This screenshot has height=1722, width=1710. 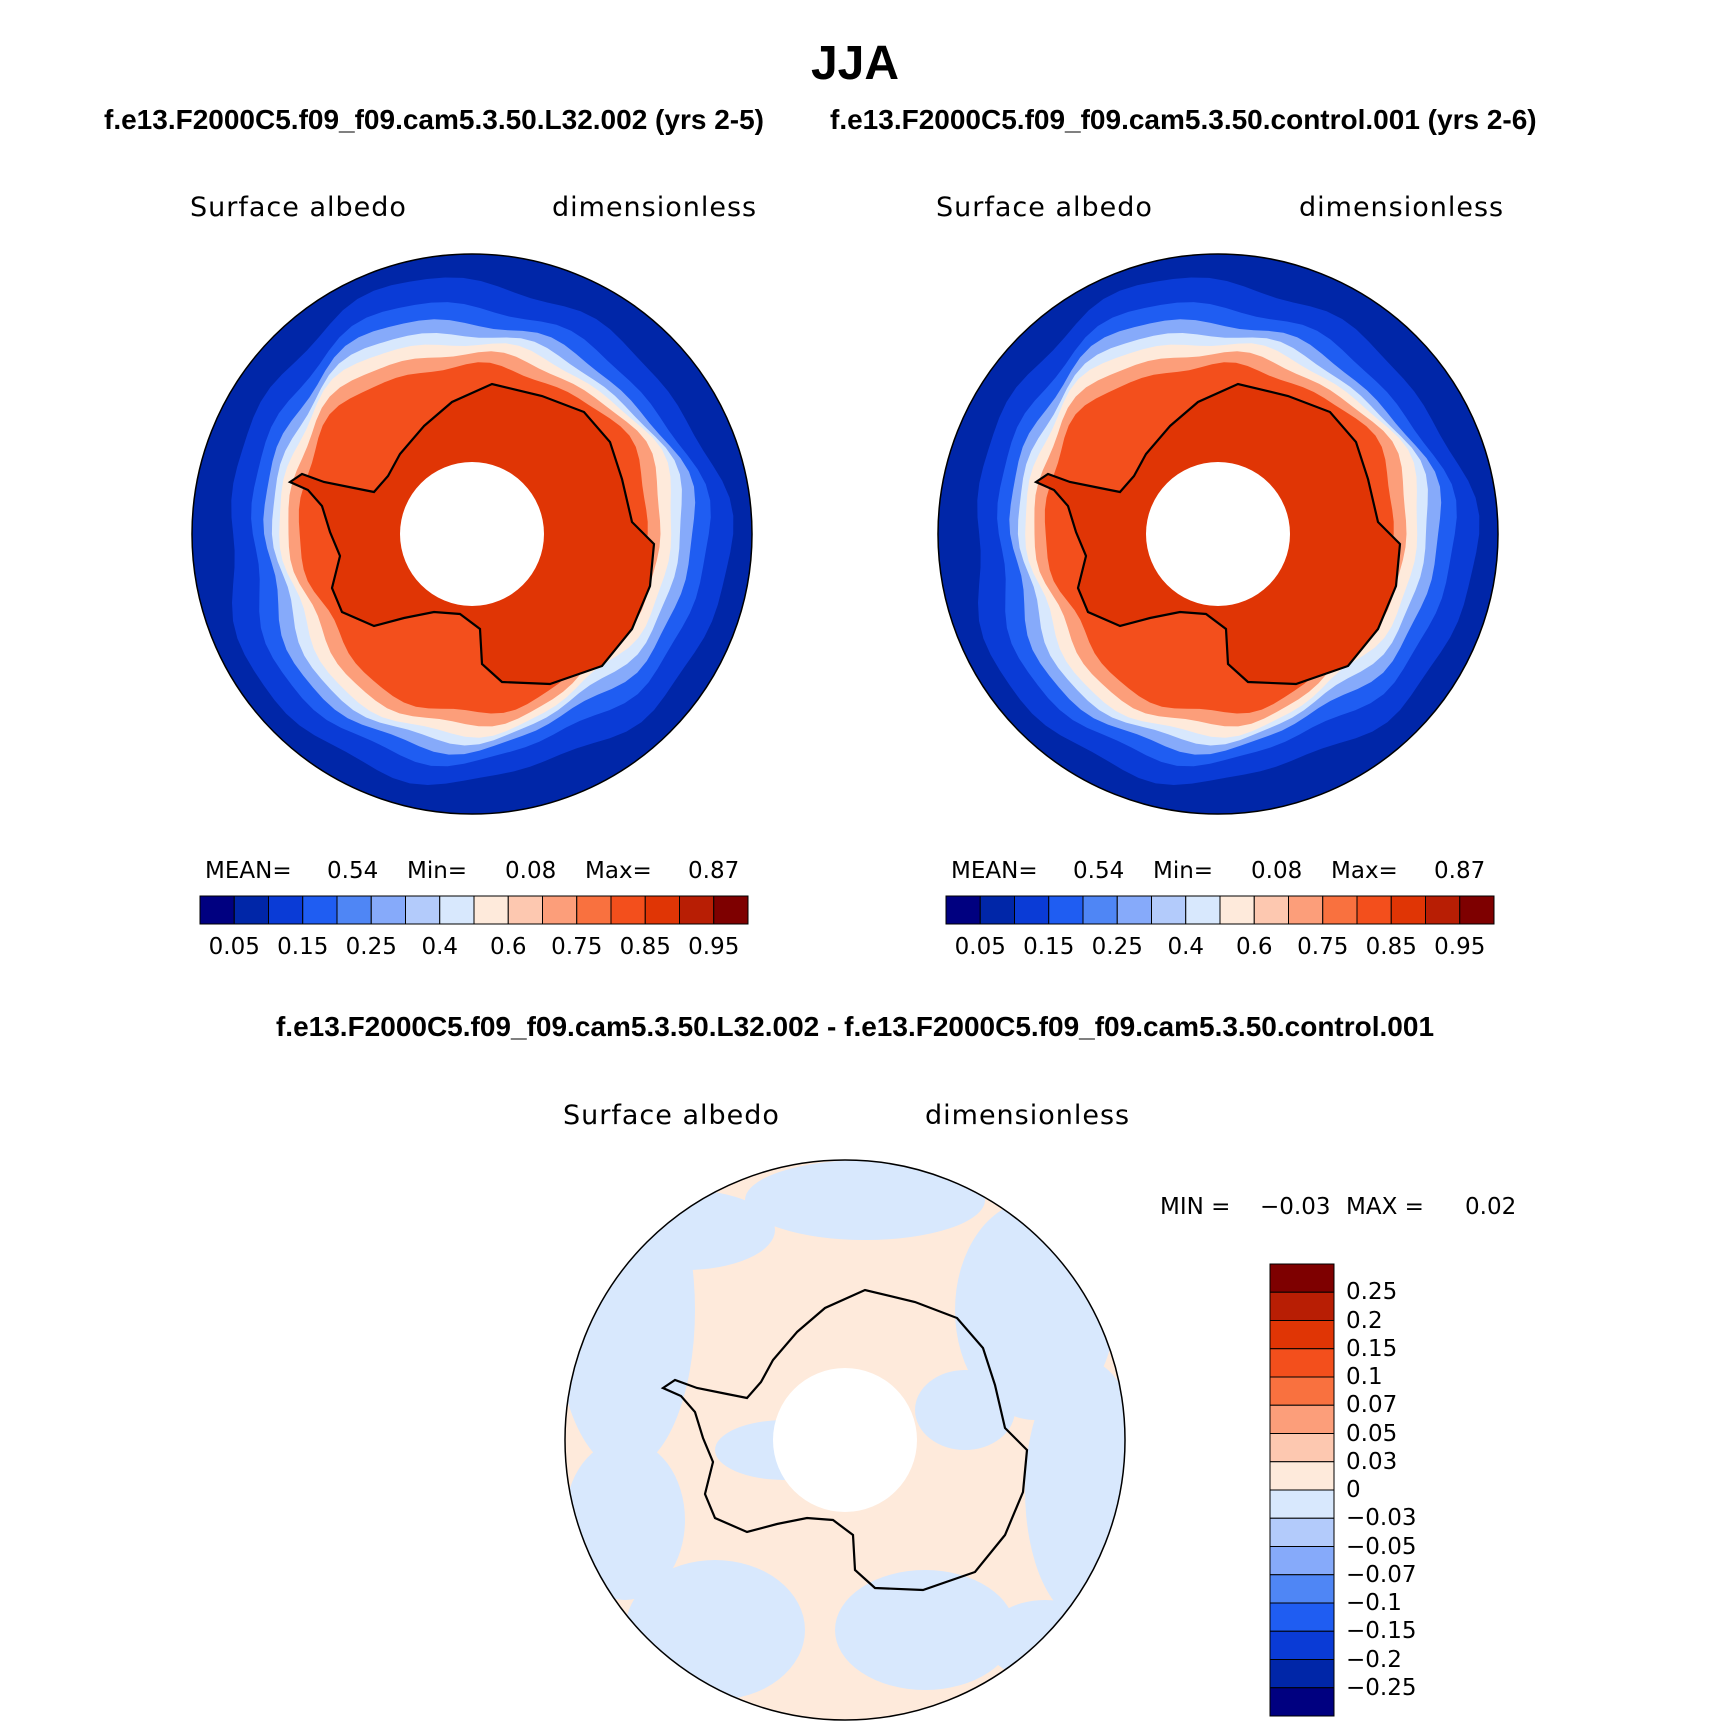 What do you see at coordinates (298, 207) in the screenshot?
I see `panel-left-variable-label: Surface albedo` at bounding box center [298, 207].